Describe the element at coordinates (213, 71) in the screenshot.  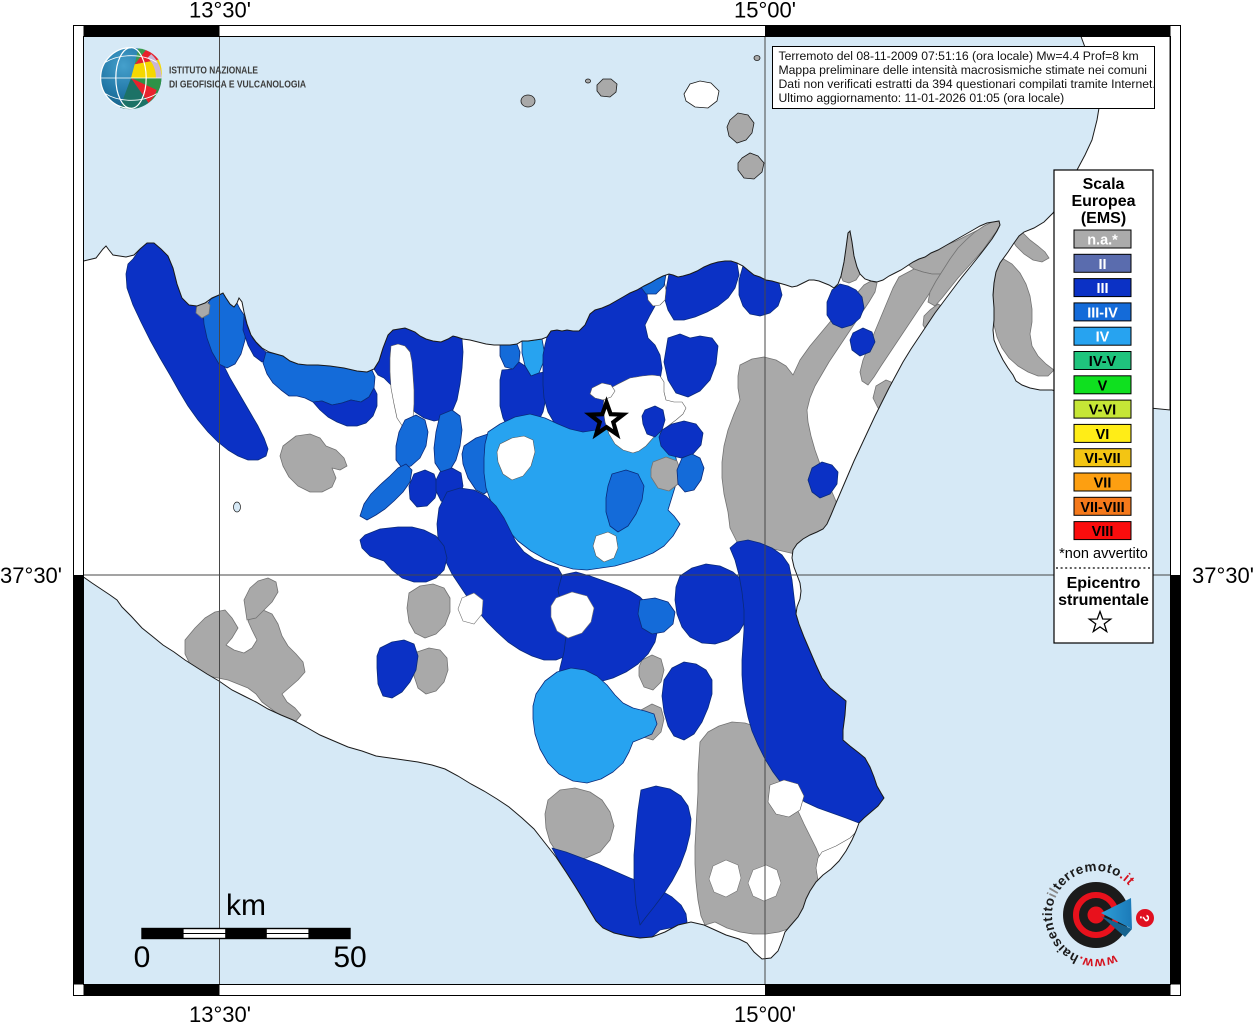
I see `svg-text: ISTITUTO NAZIONALE` at that location.